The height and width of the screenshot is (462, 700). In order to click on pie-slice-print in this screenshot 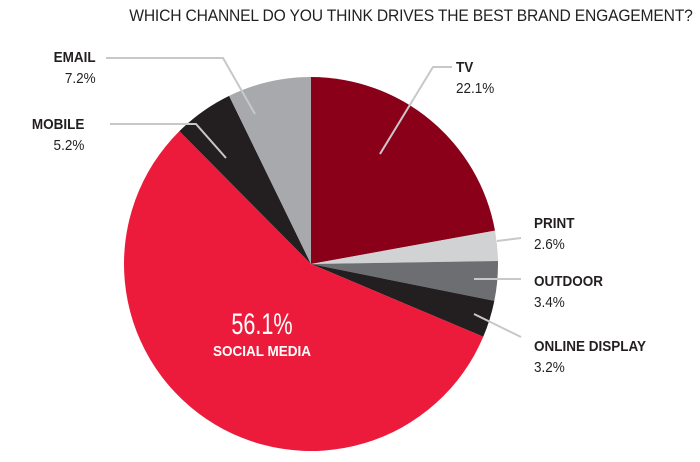, I will do `click(404, 247)`.